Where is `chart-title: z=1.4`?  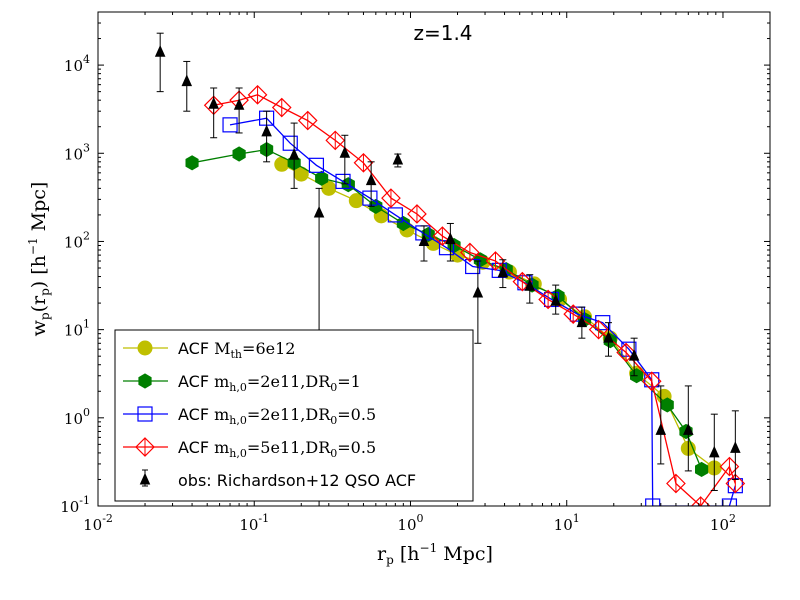
chart-title: z=1.4 is located at coordinates (442, 33).